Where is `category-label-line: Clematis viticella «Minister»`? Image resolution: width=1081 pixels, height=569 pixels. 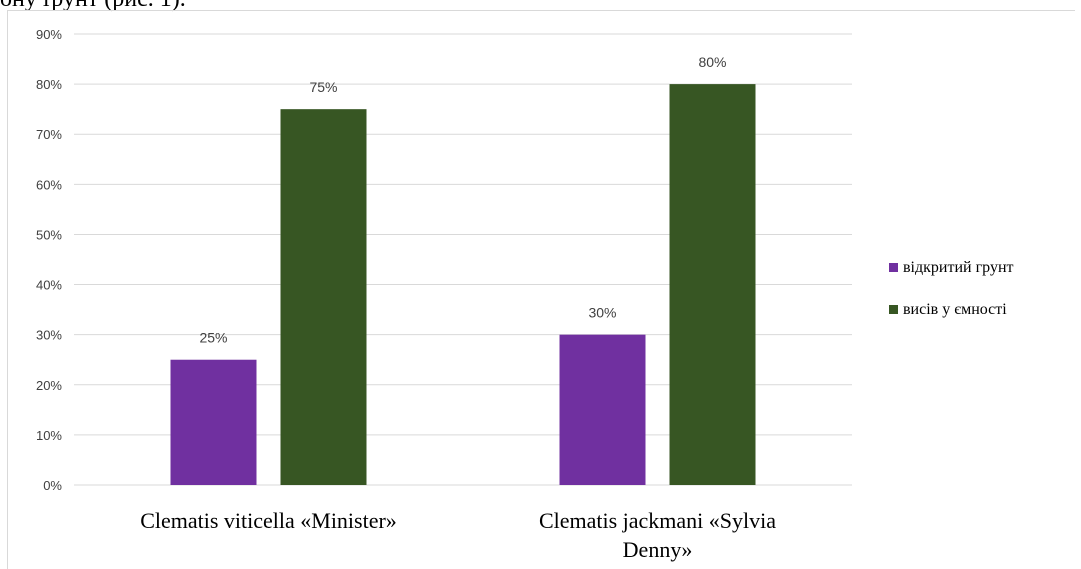 category-label-line: Clematis viticella «Minister» is located at coordinates (268, 520).